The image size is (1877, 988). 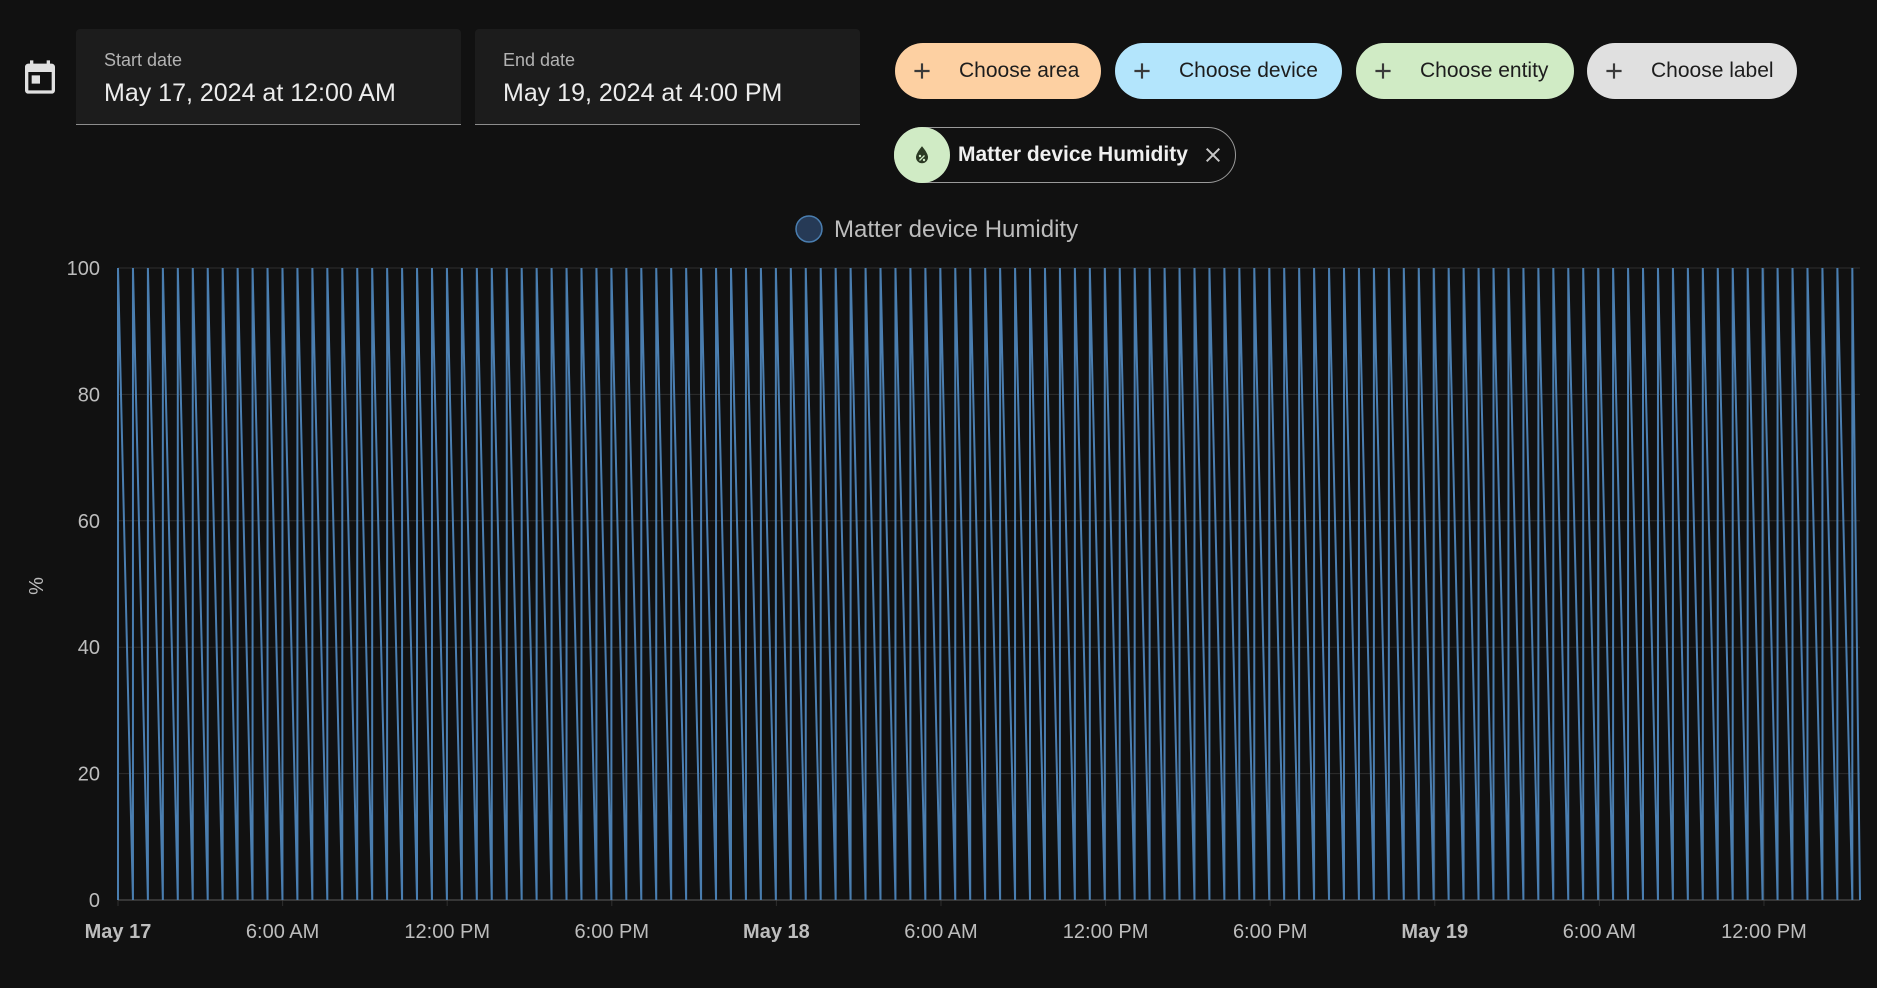 What do you see at coordinates (89, 522) in the screenshot?
I see `y-tick-label: 60` at bounding box center [89, 522].